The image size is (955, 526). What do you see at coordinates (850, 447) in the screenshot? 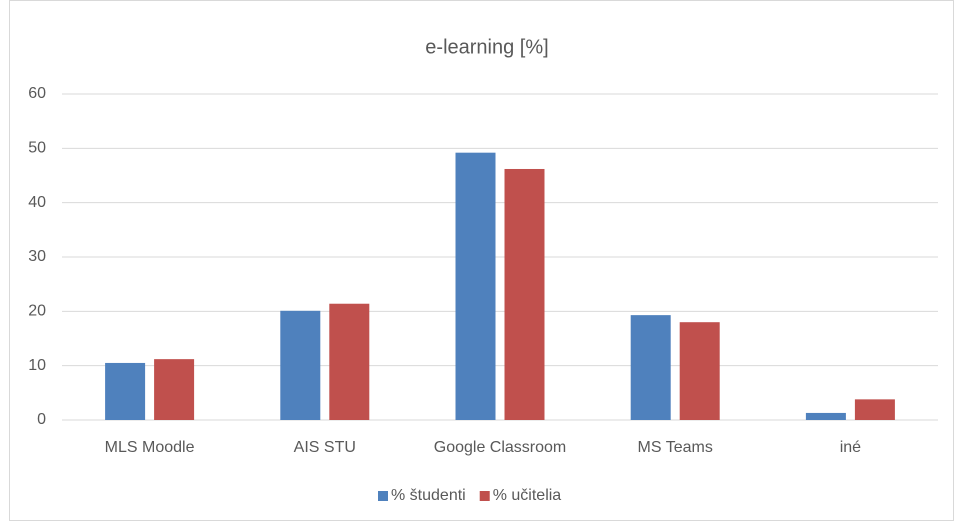
I see `x-tick-label: iné` at bounding box center [850, 447].